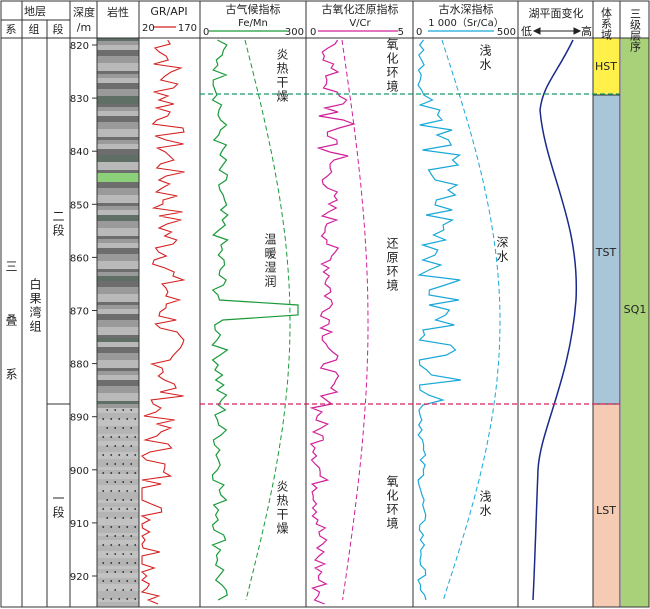 The image size is (650, 609). Describe the element at coordinates (555, 320) in the screenshot. I see `lake-level-curve` at that location.